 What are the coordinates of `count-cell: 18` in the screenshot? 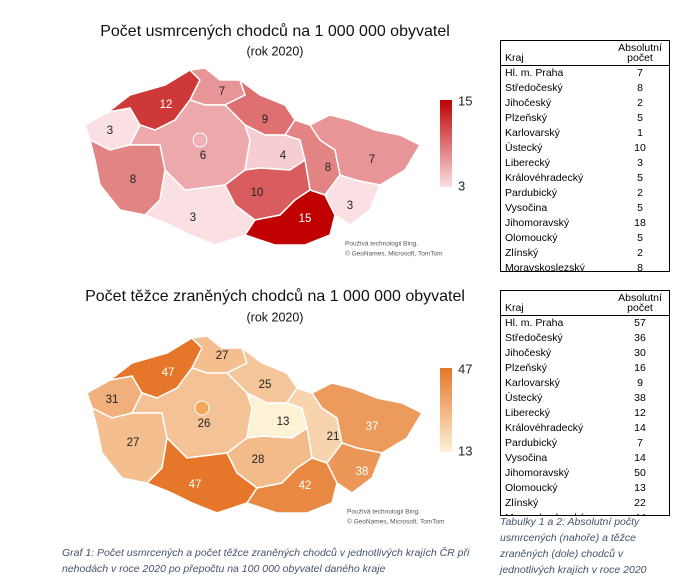 It's located at (640, 223).